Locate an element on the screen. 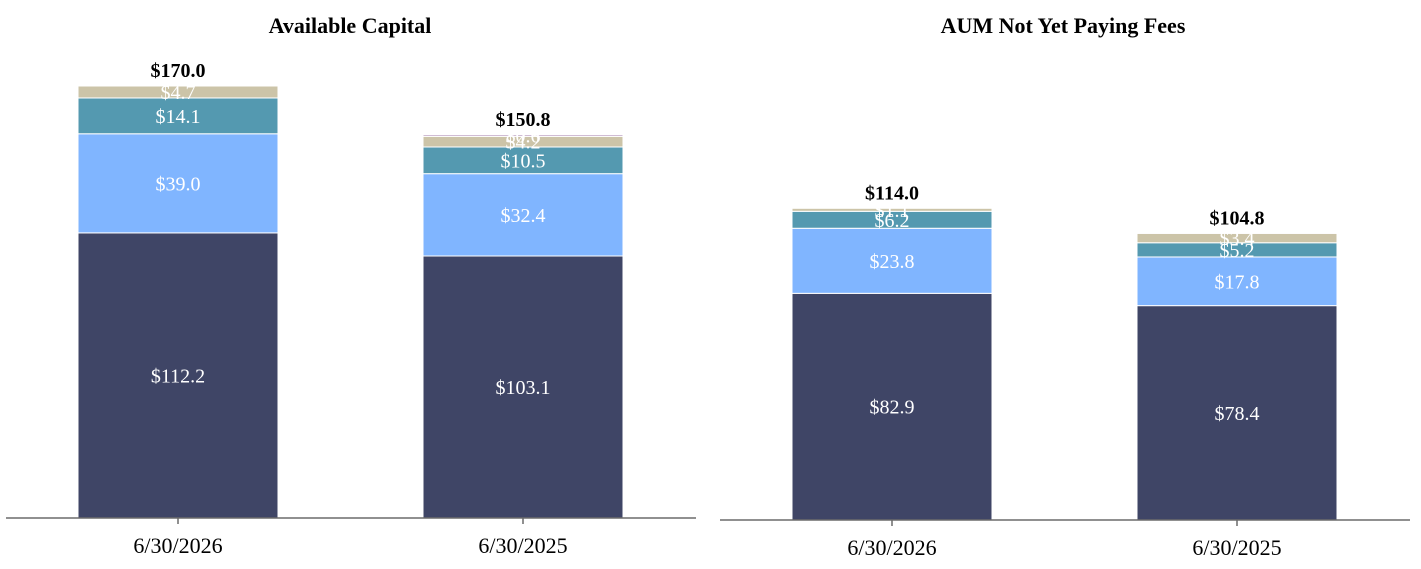  segment-value-label: $4.7 is located at coordinates (178, 93).